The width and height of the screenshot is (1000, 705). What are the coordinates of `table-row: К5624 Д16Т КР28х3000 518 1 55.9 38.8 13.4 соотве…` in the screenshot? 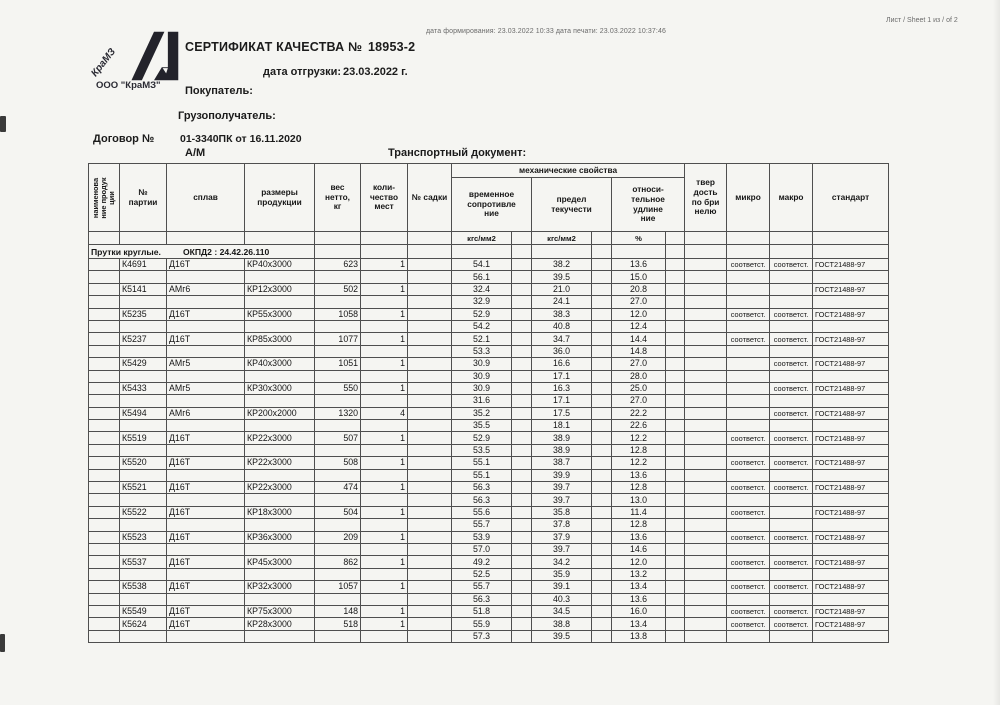 It's located at (489, 624).